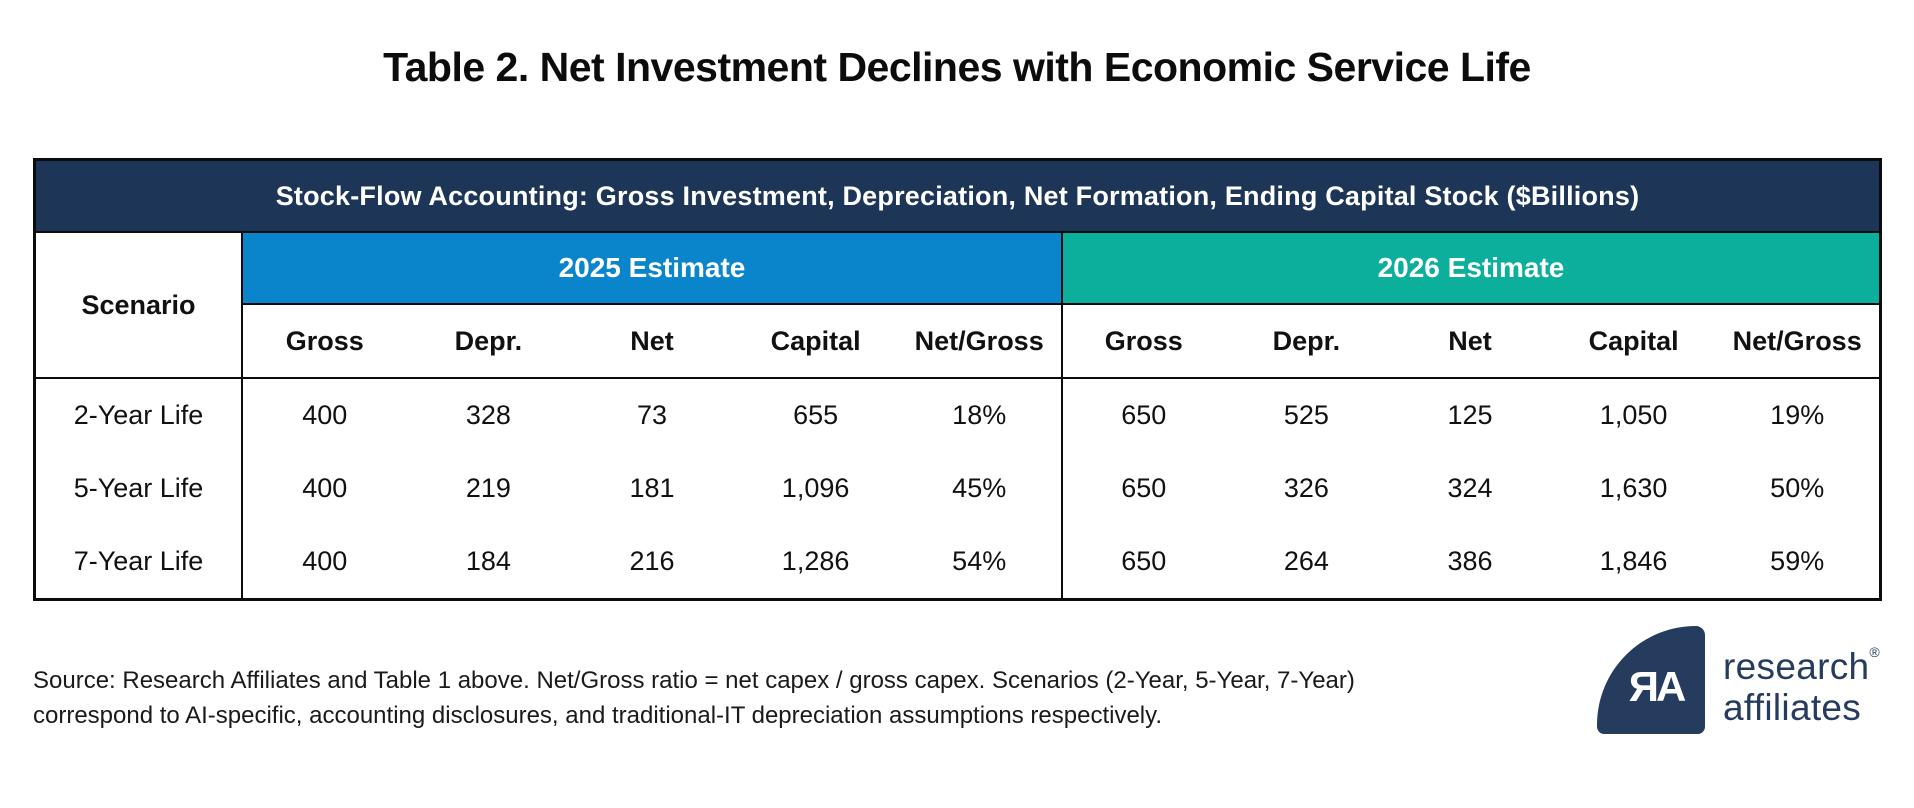 Image resolution: width=1914 pixels, height=808 pixels. Describe the element at coordinates (815, 488) in the screenshot. I see `cell-5year-2025-capital: 1,096` at that location.